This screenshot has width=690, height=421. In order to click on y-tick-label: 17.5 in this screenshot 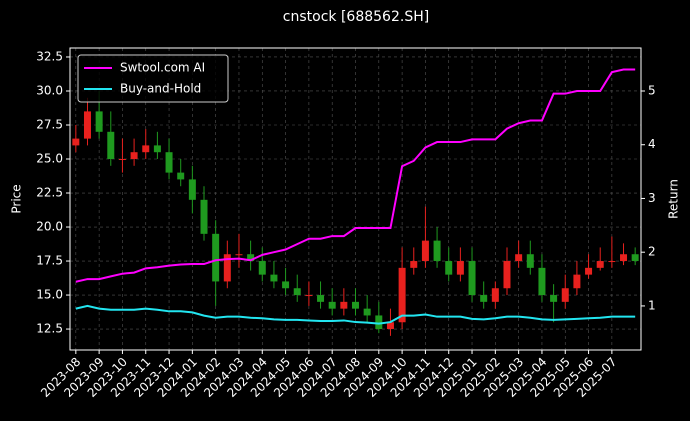, I will do `click(49, 261)`.